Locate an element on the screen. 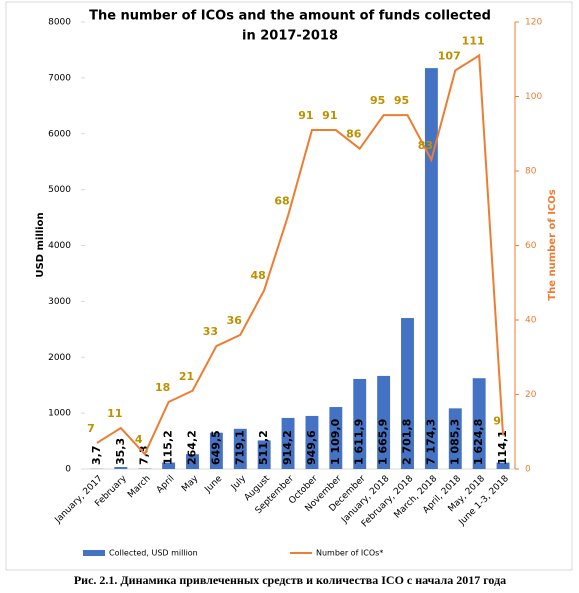  y2-tick-label: 0 is located at coordinates (528, 470).